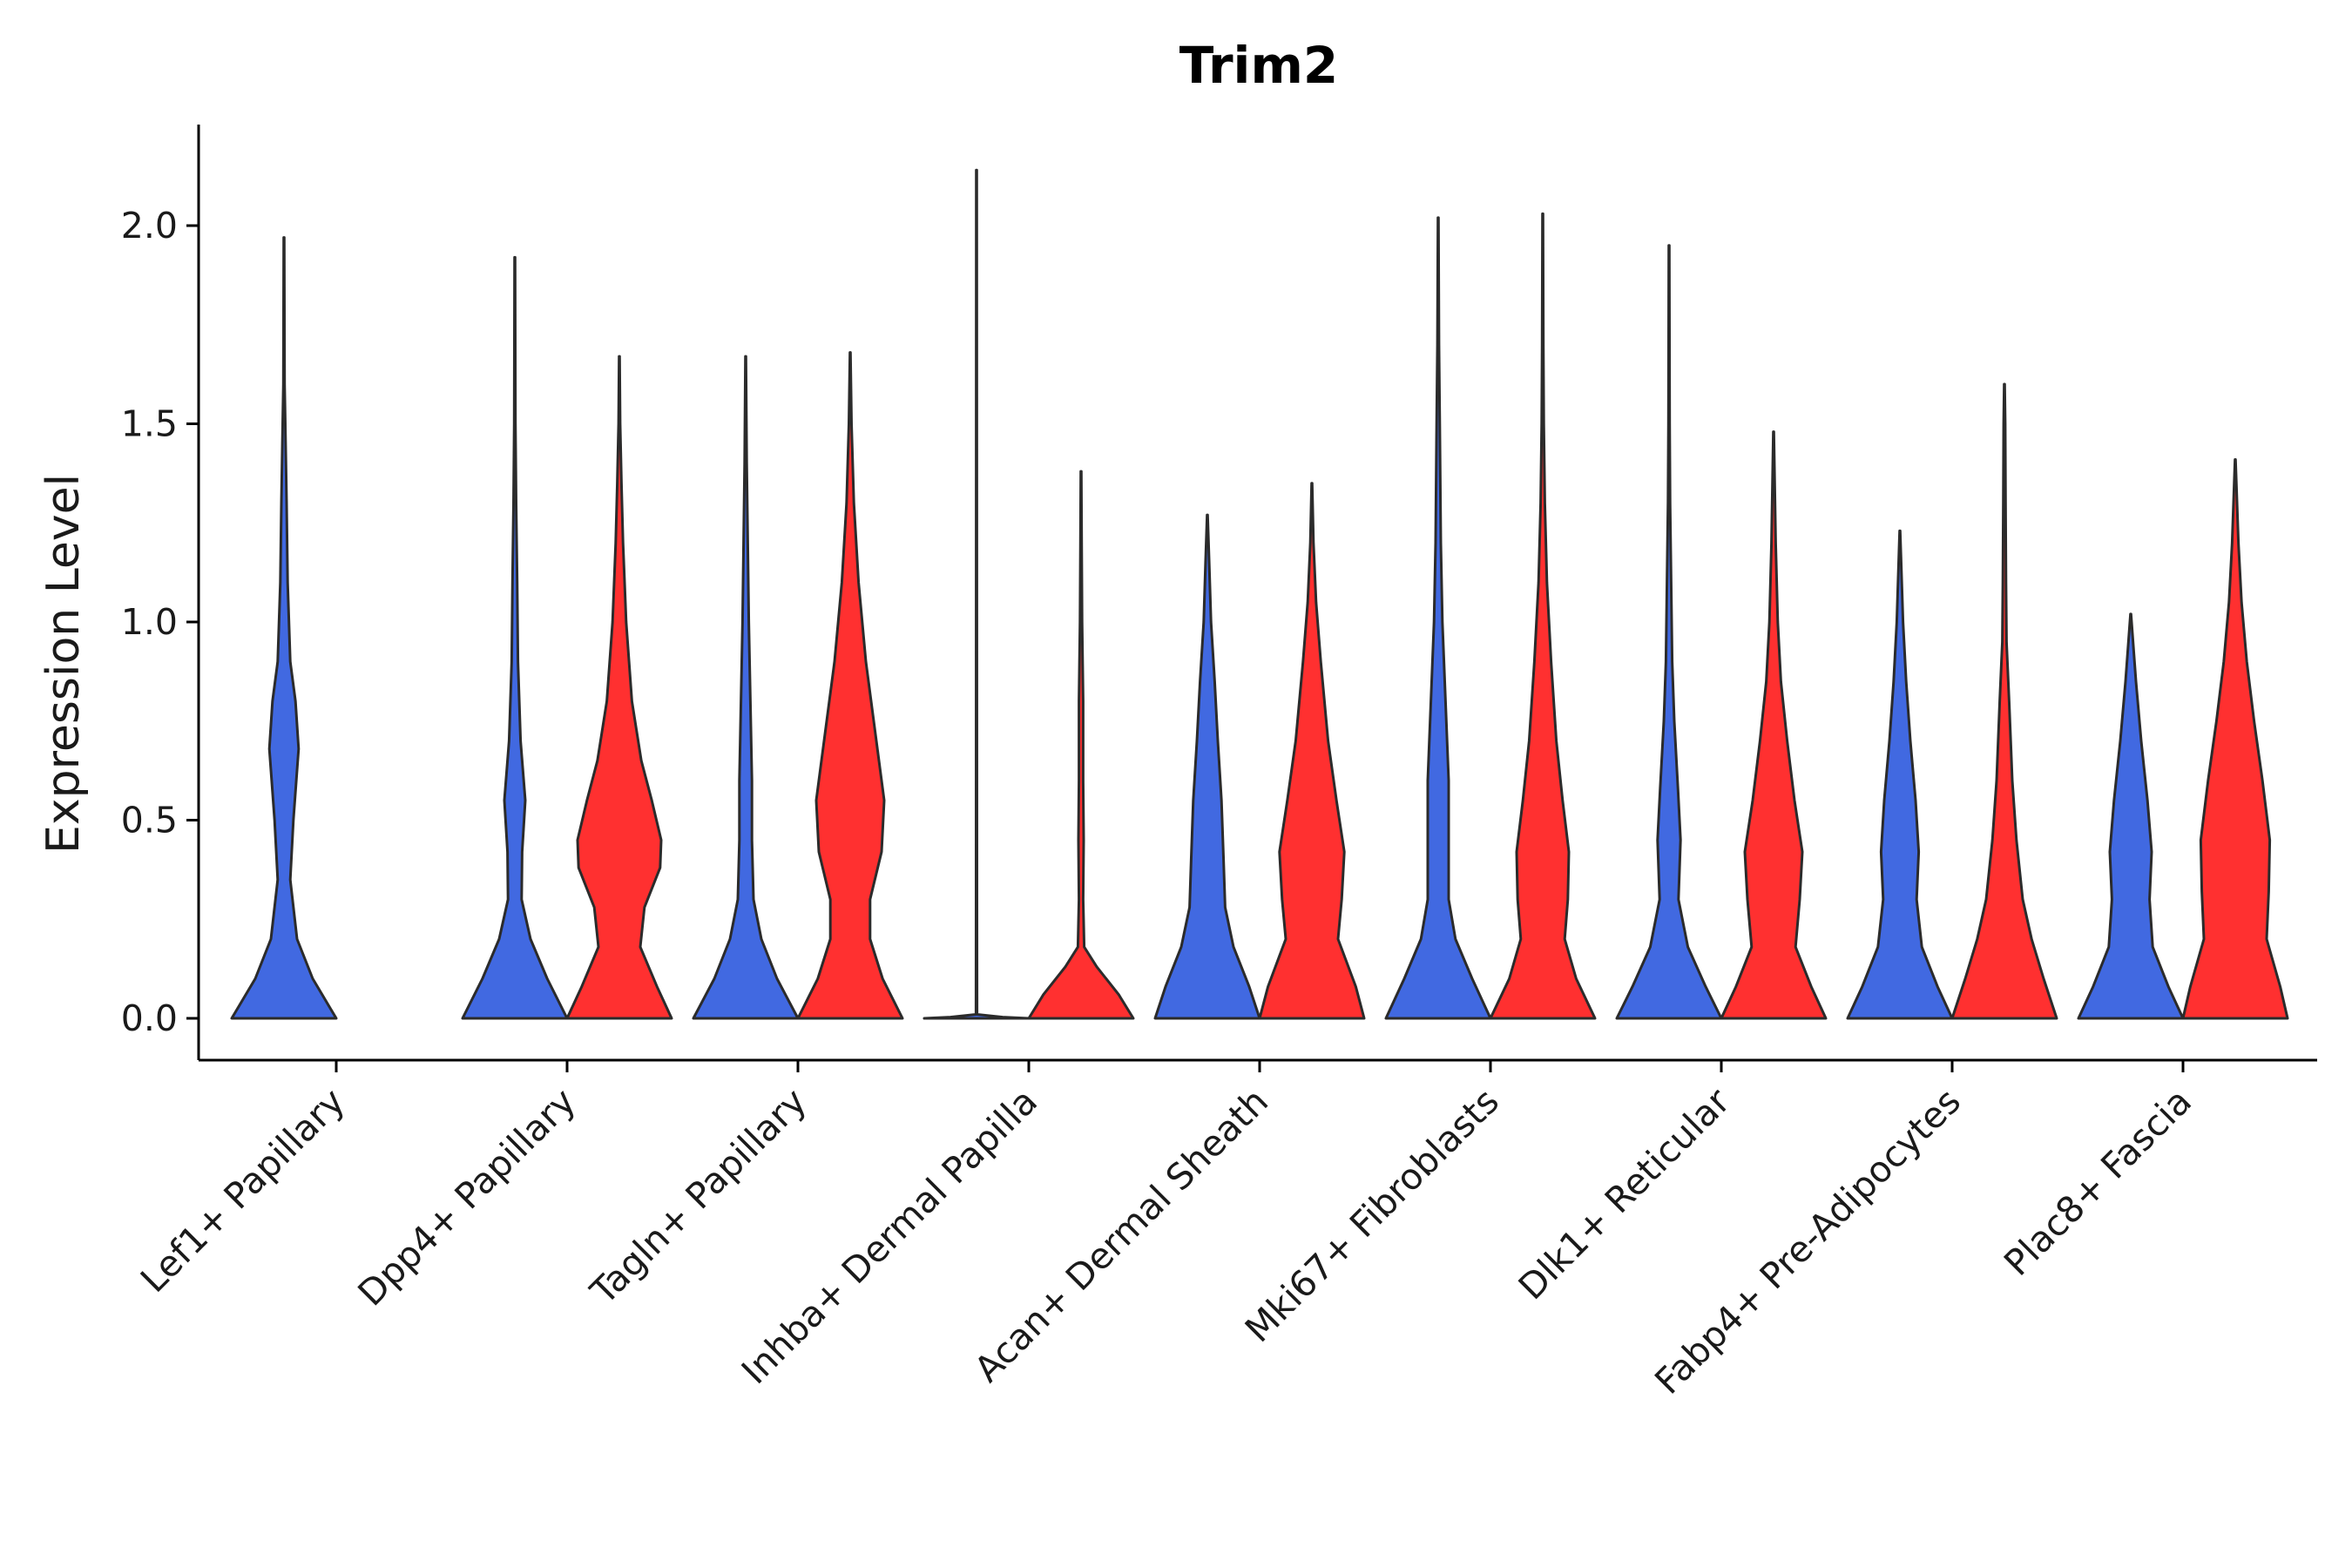 Image resolution: width=2352 pixels, height=1568 pixels. I want to click on y-tick-label: 1.5, so click(150, 424).